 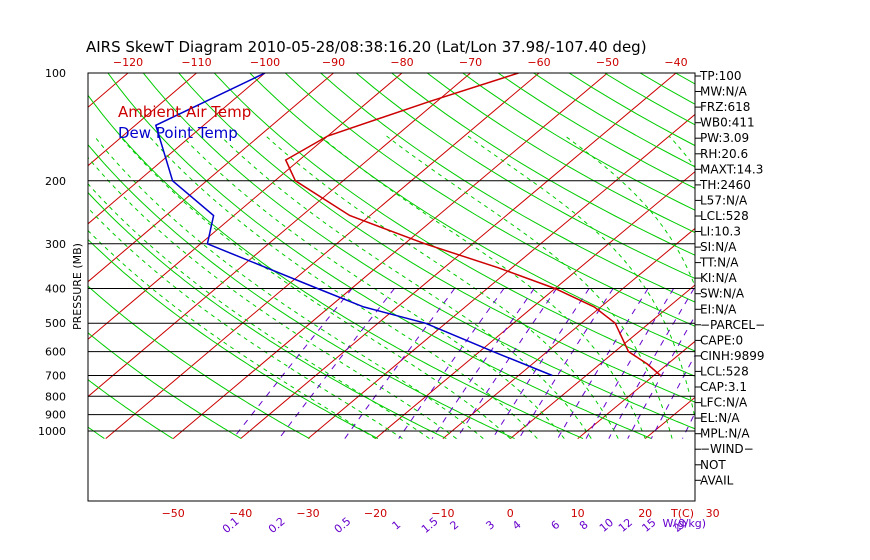 What do you see at coordinates (277, 525) in the screenshot?
I see `mixing-ratio-tick-label: 0.2` at bounding box center [277, 525].